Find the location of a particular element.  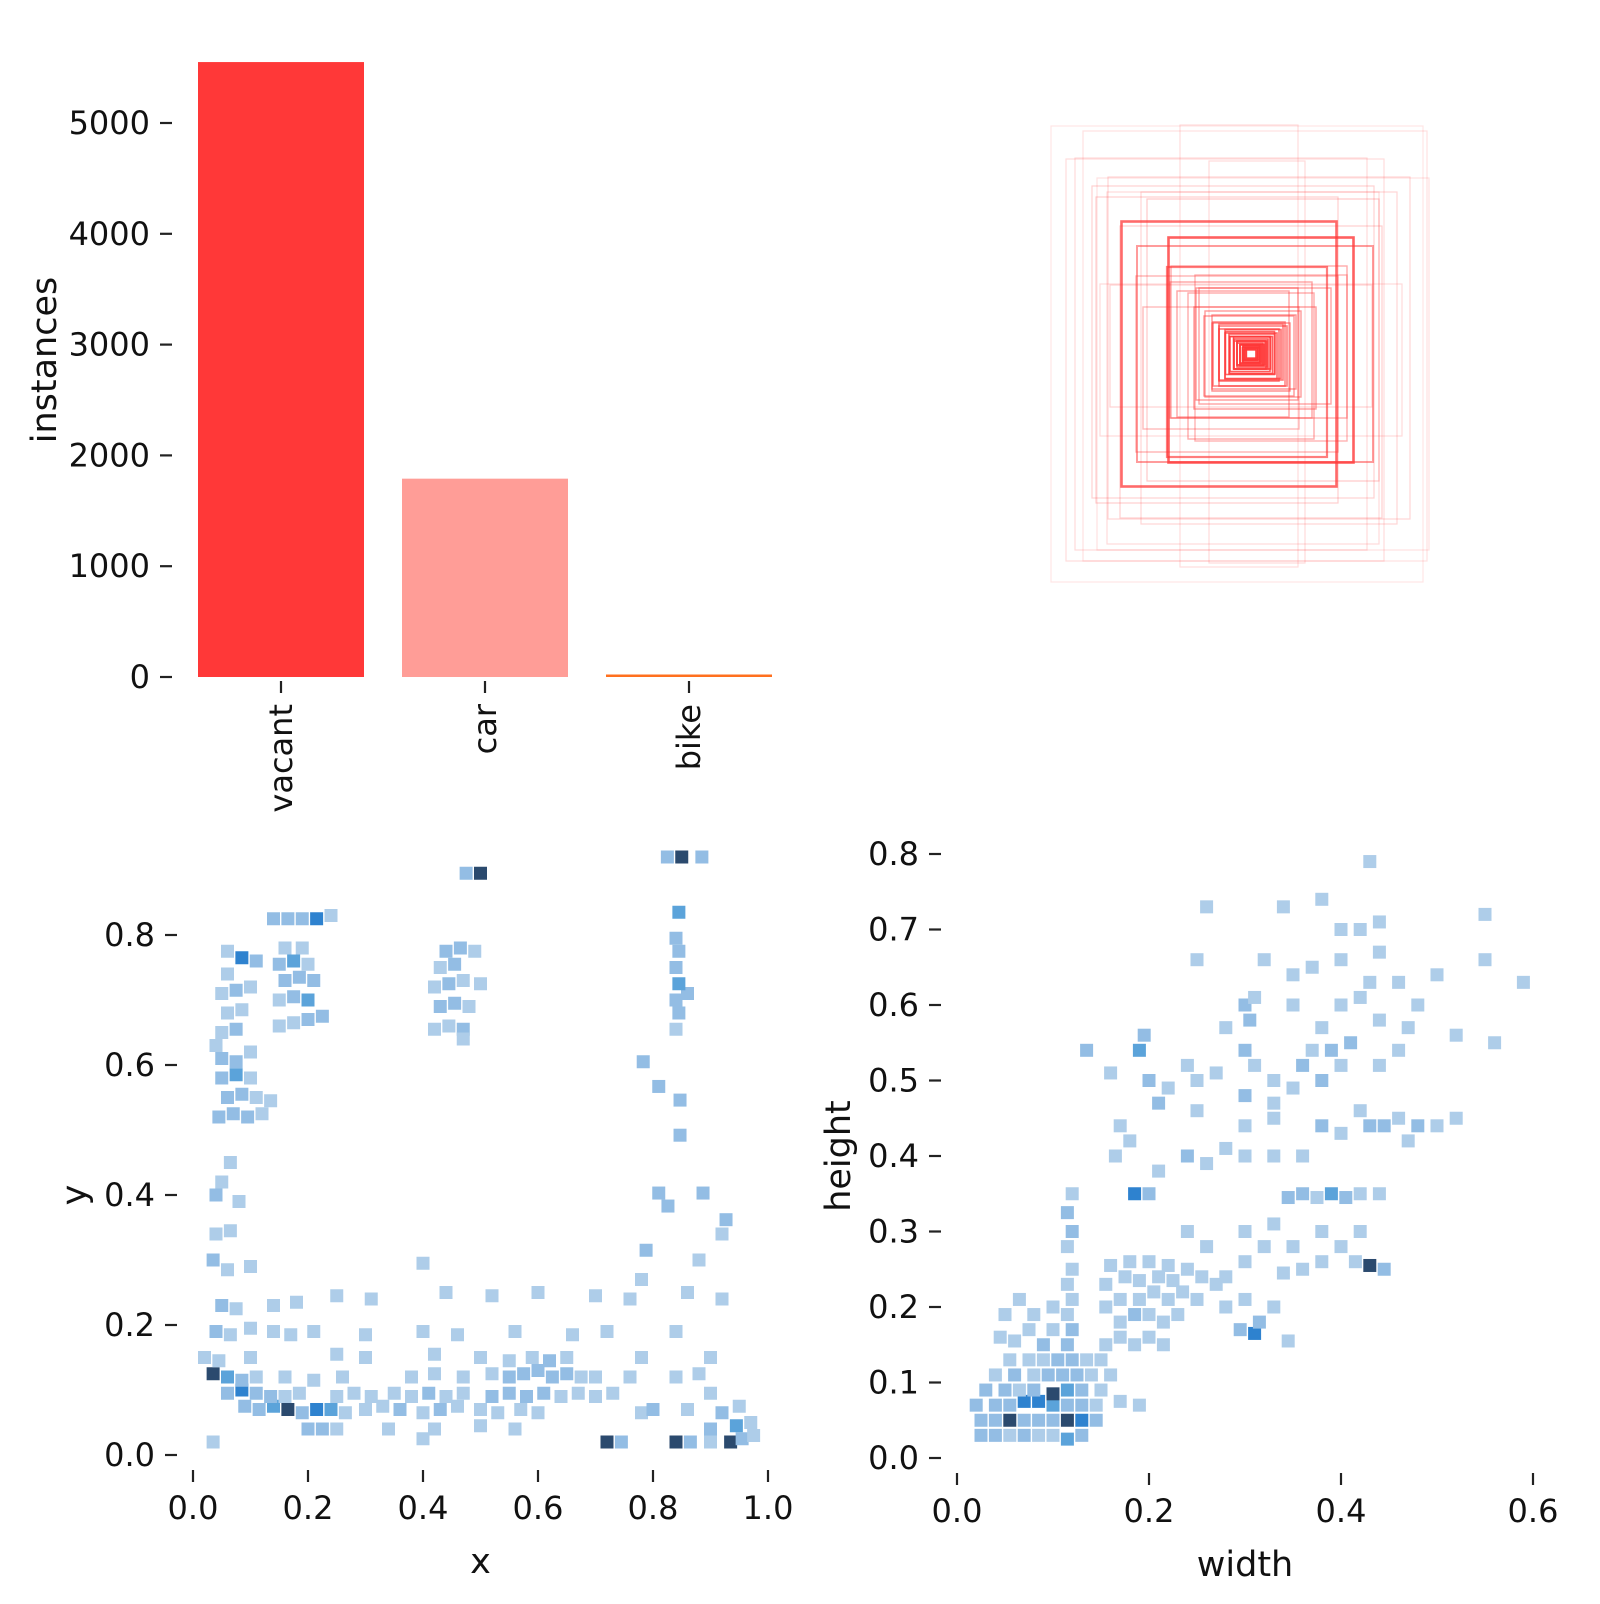

tick-label: 0.7 is located at coordinates (893, 930).